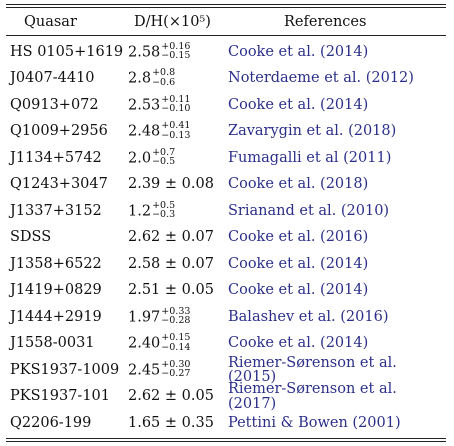 The width and height of the screenshot is (454, 446). I want to click on table-header: Quasar D/H(×10⁵) References, so click(228, 22).